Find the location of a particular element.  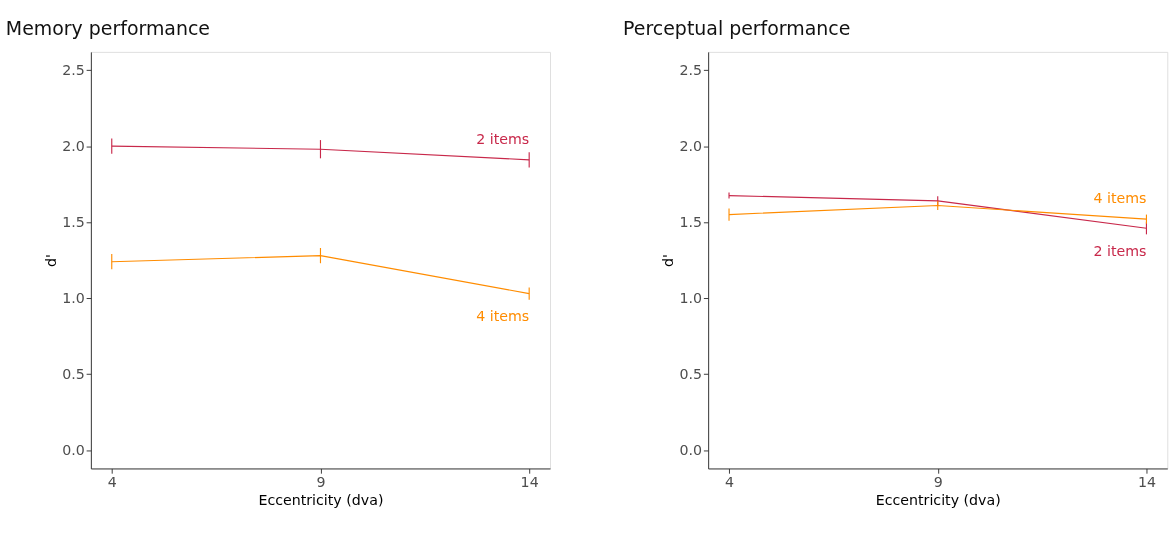

chart-title: Perceptual performance is located at coordinates (737, 27).